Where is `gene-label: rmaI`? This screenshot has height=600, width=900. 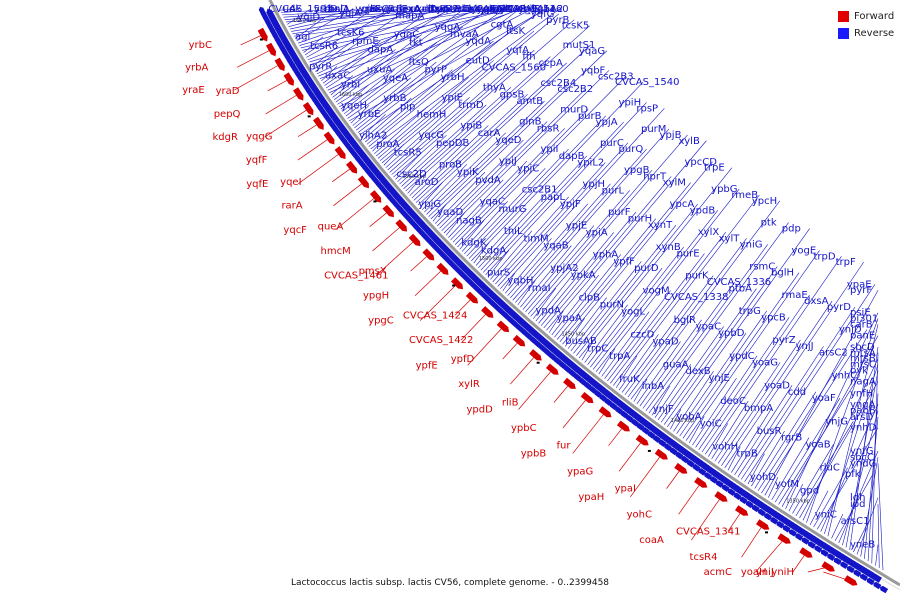
gene-label: rmaI is located at coordinates (539, 288).